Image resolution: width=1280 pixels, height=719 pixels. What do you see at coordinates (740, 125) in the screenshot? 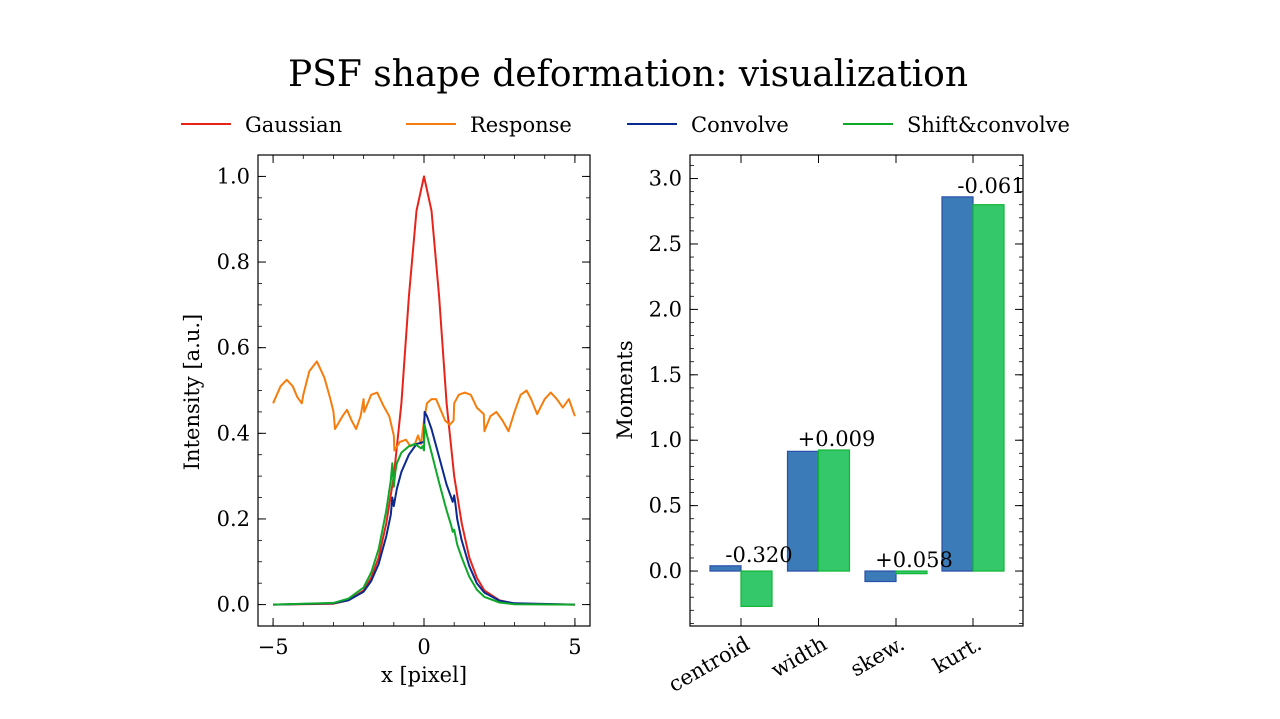
I see `legend-label-2: Convolve` at bounding box center [740, 125].